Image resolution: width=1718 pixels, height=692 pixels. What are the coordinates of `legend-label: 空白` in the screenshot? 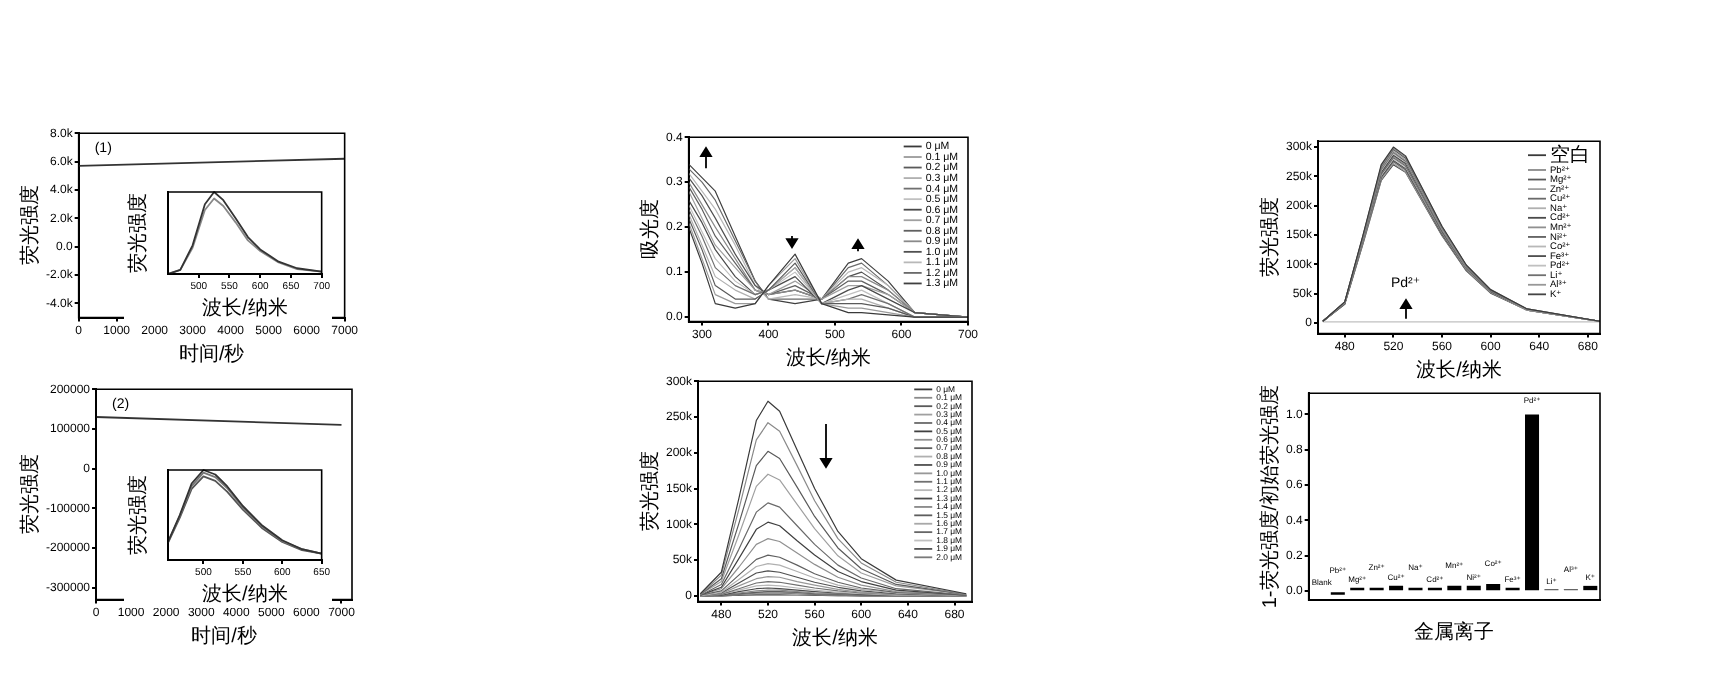 It's located at (1570, 154).